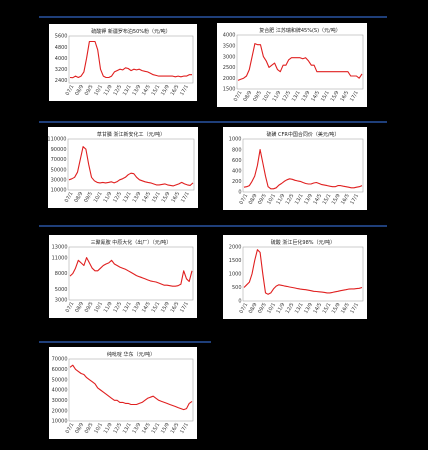 The width and height of the screenshot is (428, 450). Describe the element at coordinates (57, 140) in the screenshot. I see `y-tick-label: 110000` at that location.